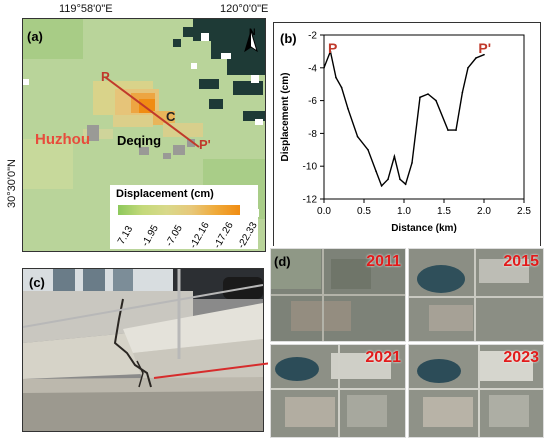  I want to click on year-label: 2021, so click(383, 357).